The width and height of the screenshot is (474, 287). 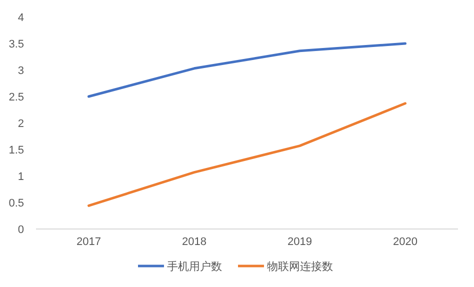 What do you see at coordinates (21, 71) in the screenshot?
I see `y-tick-label: 3` at bounding box center [21, 71].